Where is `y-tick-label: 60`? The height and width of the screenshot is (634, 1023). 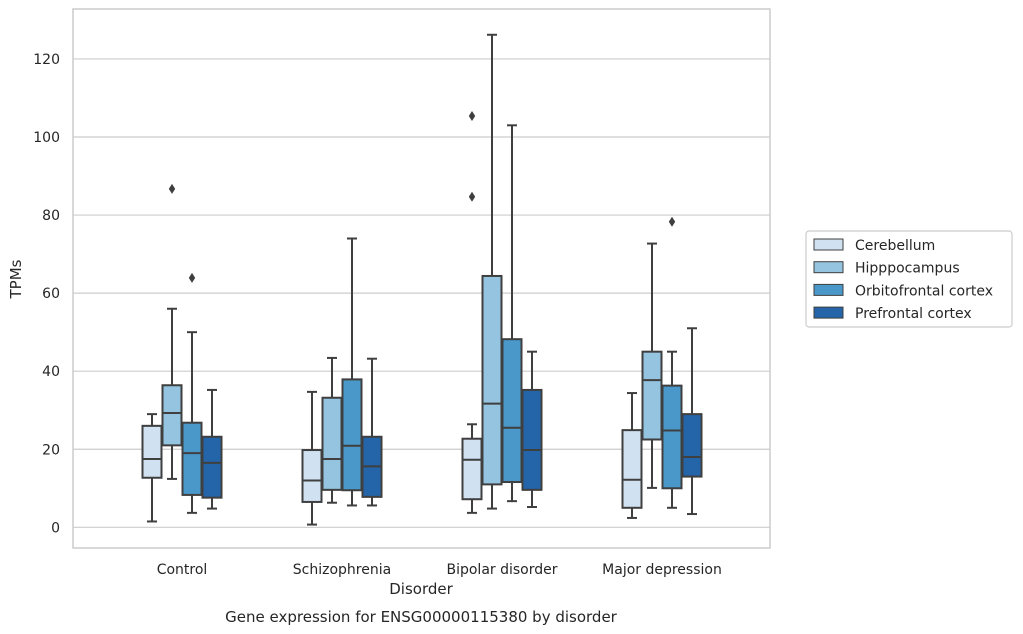 y-tick-label: 60 is located at coordinates (51, 294).